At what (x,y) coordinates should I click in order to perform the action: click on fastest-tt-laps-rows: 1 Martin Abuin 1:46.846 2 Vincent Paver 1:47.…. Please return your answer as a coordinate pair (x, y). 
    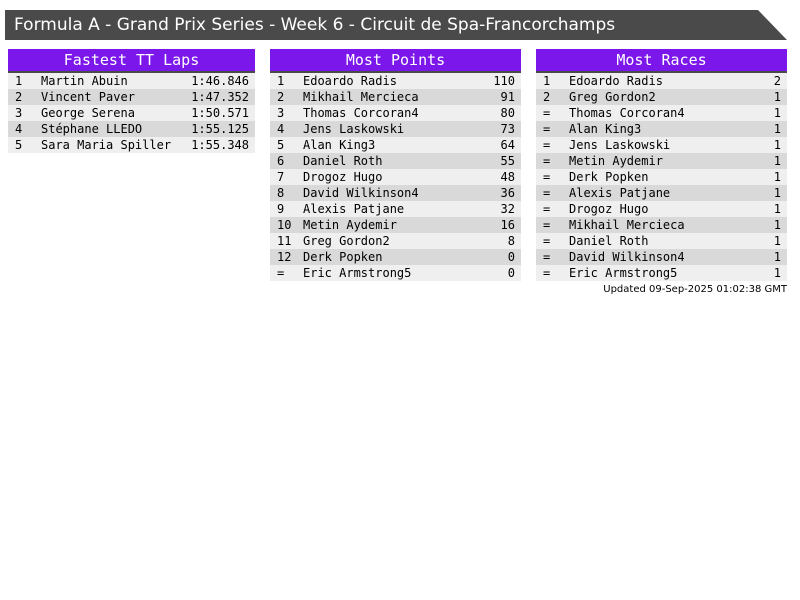
    Looking at the image, I should click on (131, 113).